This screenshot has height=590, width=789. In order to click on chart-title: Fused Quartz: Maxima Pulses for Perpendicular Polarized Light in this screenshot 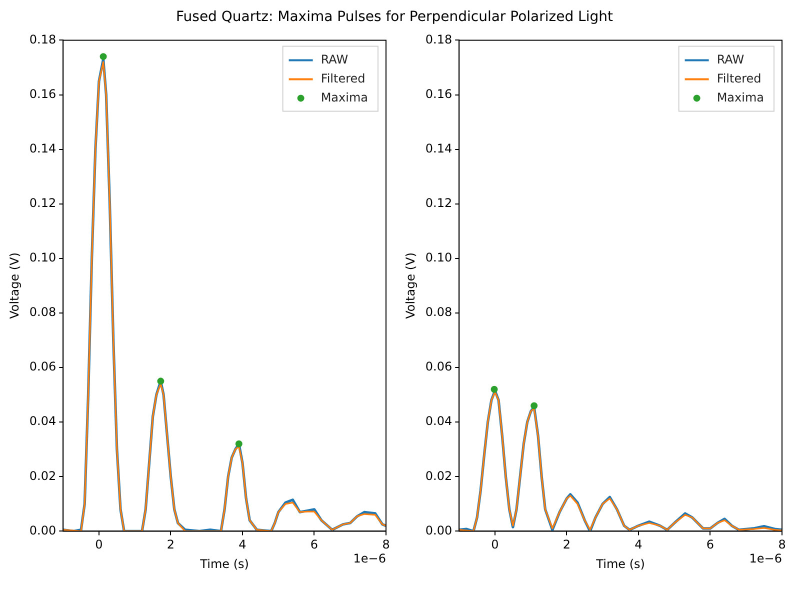, I will do `click(394, 17)`.